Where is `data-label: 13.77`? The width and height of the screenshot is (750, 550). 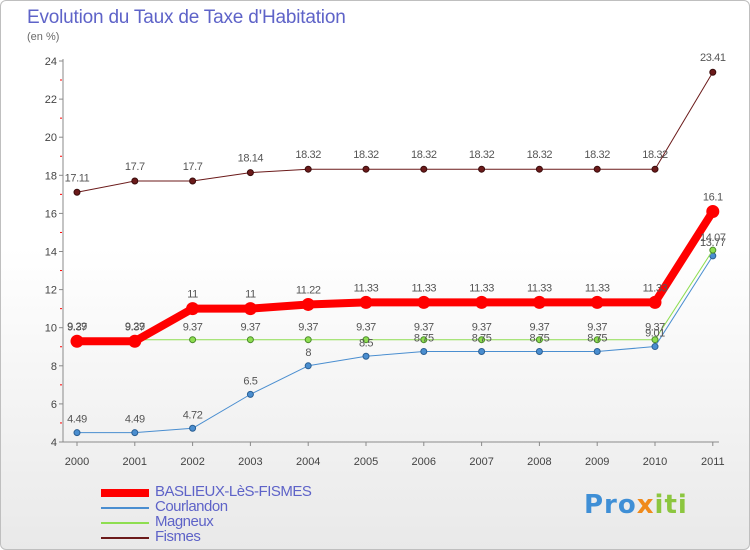 data-label: 13.77 is located at coordinates (713, 243).